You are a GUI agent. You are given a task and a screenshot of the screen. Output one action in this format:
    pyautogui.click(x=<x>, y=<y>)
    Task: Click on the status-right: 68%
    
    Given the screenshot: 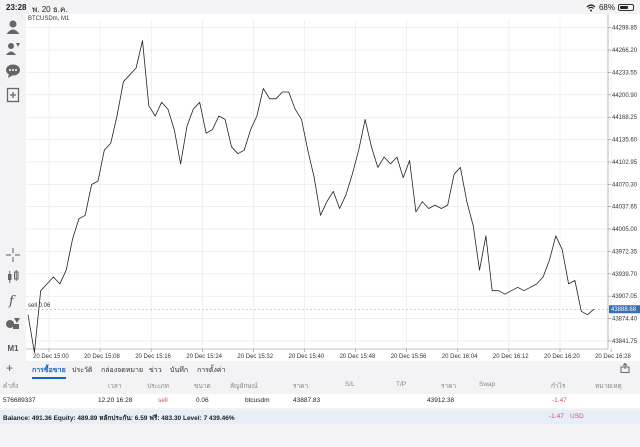 What is the action you would take?
    pyautogui.click(x=610, y=7)
    